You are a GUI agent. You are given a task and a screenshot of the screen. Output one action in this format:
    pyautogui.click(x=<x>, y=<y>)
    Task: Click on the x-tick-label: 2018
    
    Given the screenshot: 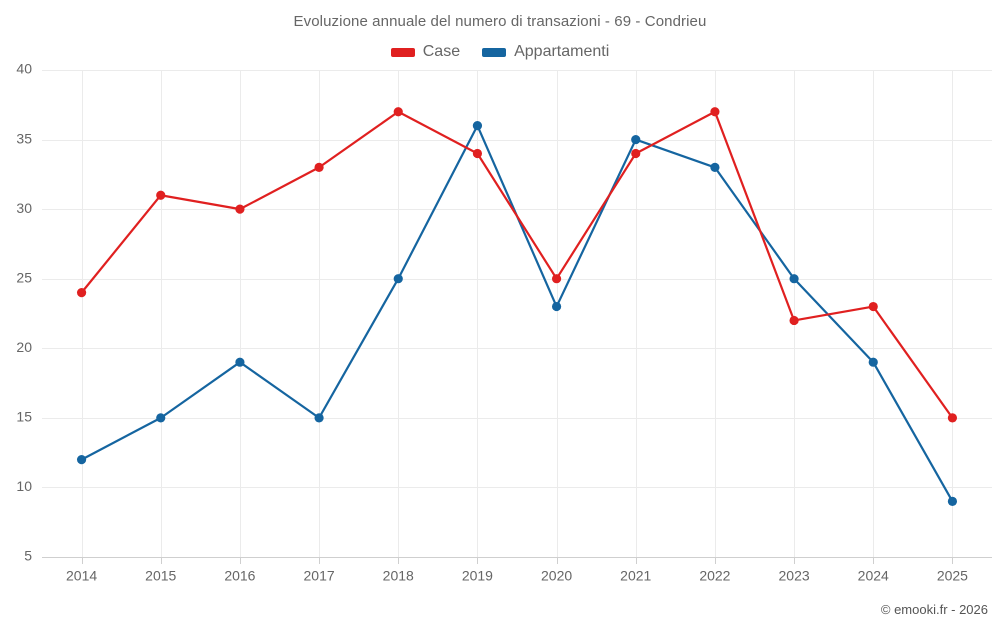 What is the action you would take?
    pyautogui.click(x=398, y=575)
    